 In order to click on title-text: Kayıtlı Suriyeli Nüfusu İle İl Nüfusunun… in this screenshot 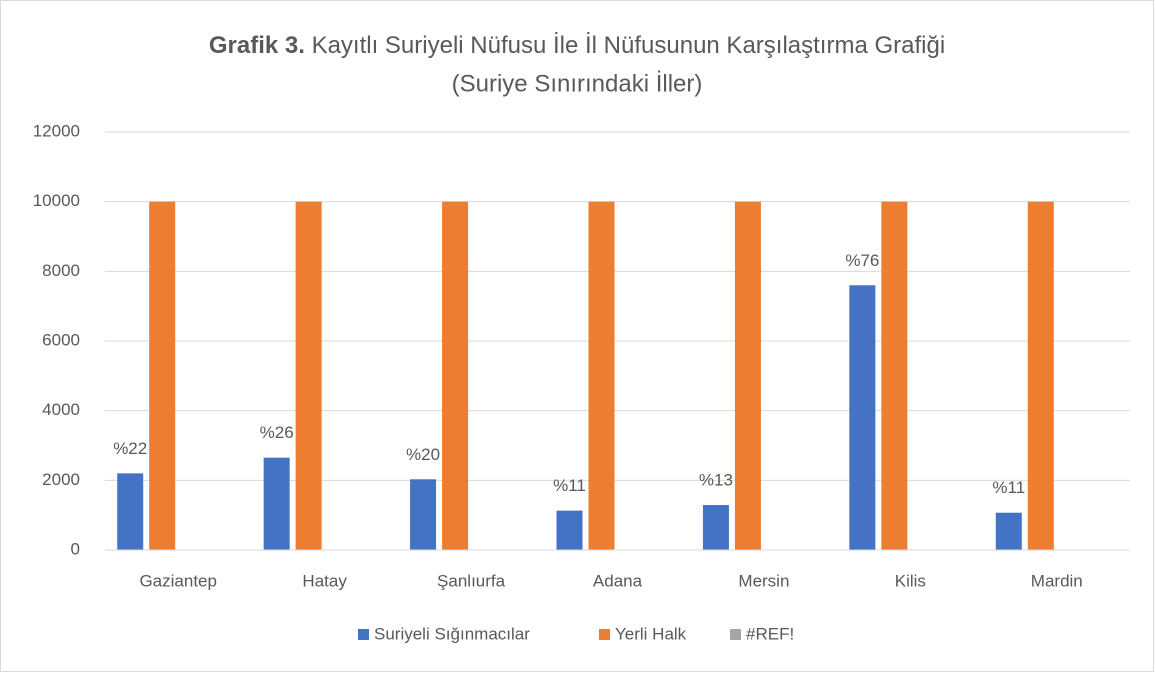, I will do `click(629, 45)`.